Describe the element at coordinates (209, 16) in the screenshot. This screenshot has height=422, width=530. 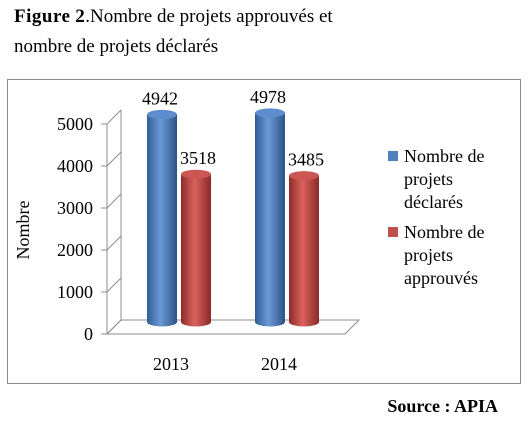
I see `caption-line1: .Nombre de projets approuvés et` at that location.